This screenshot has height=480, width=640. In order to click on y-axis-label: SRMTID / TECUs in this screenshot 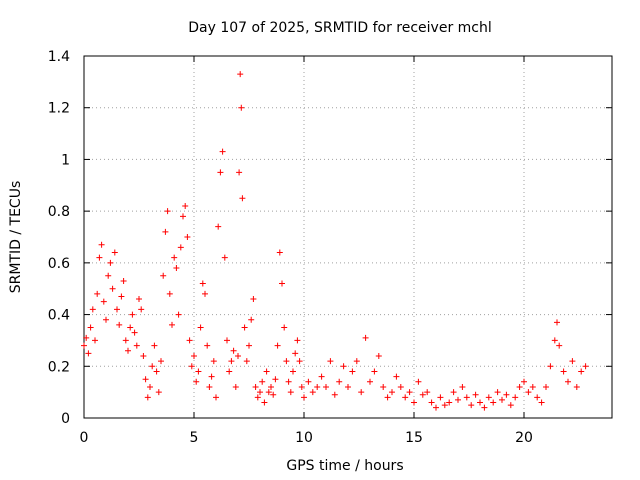, I will do `click(16, 237)`.